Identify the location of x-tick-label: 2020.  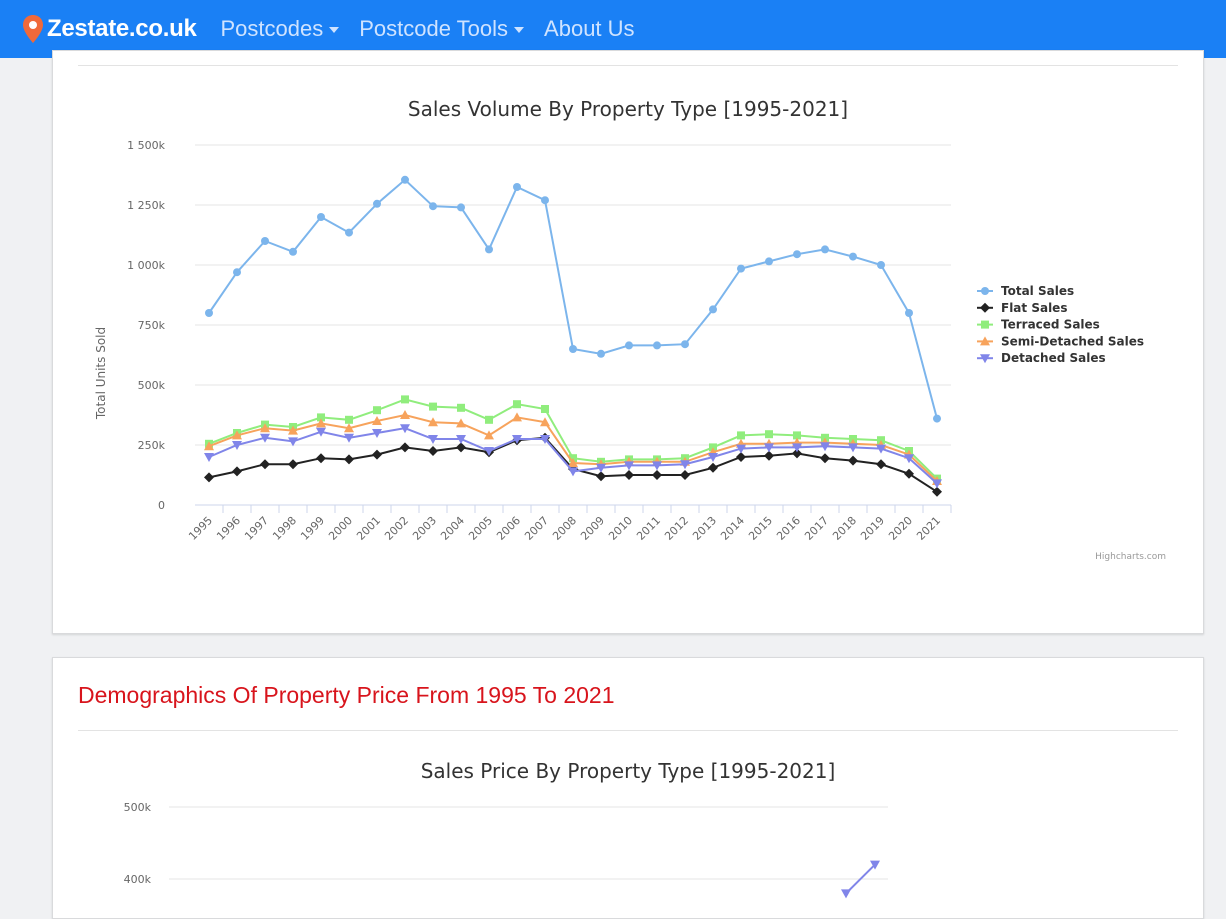
(900, 528).